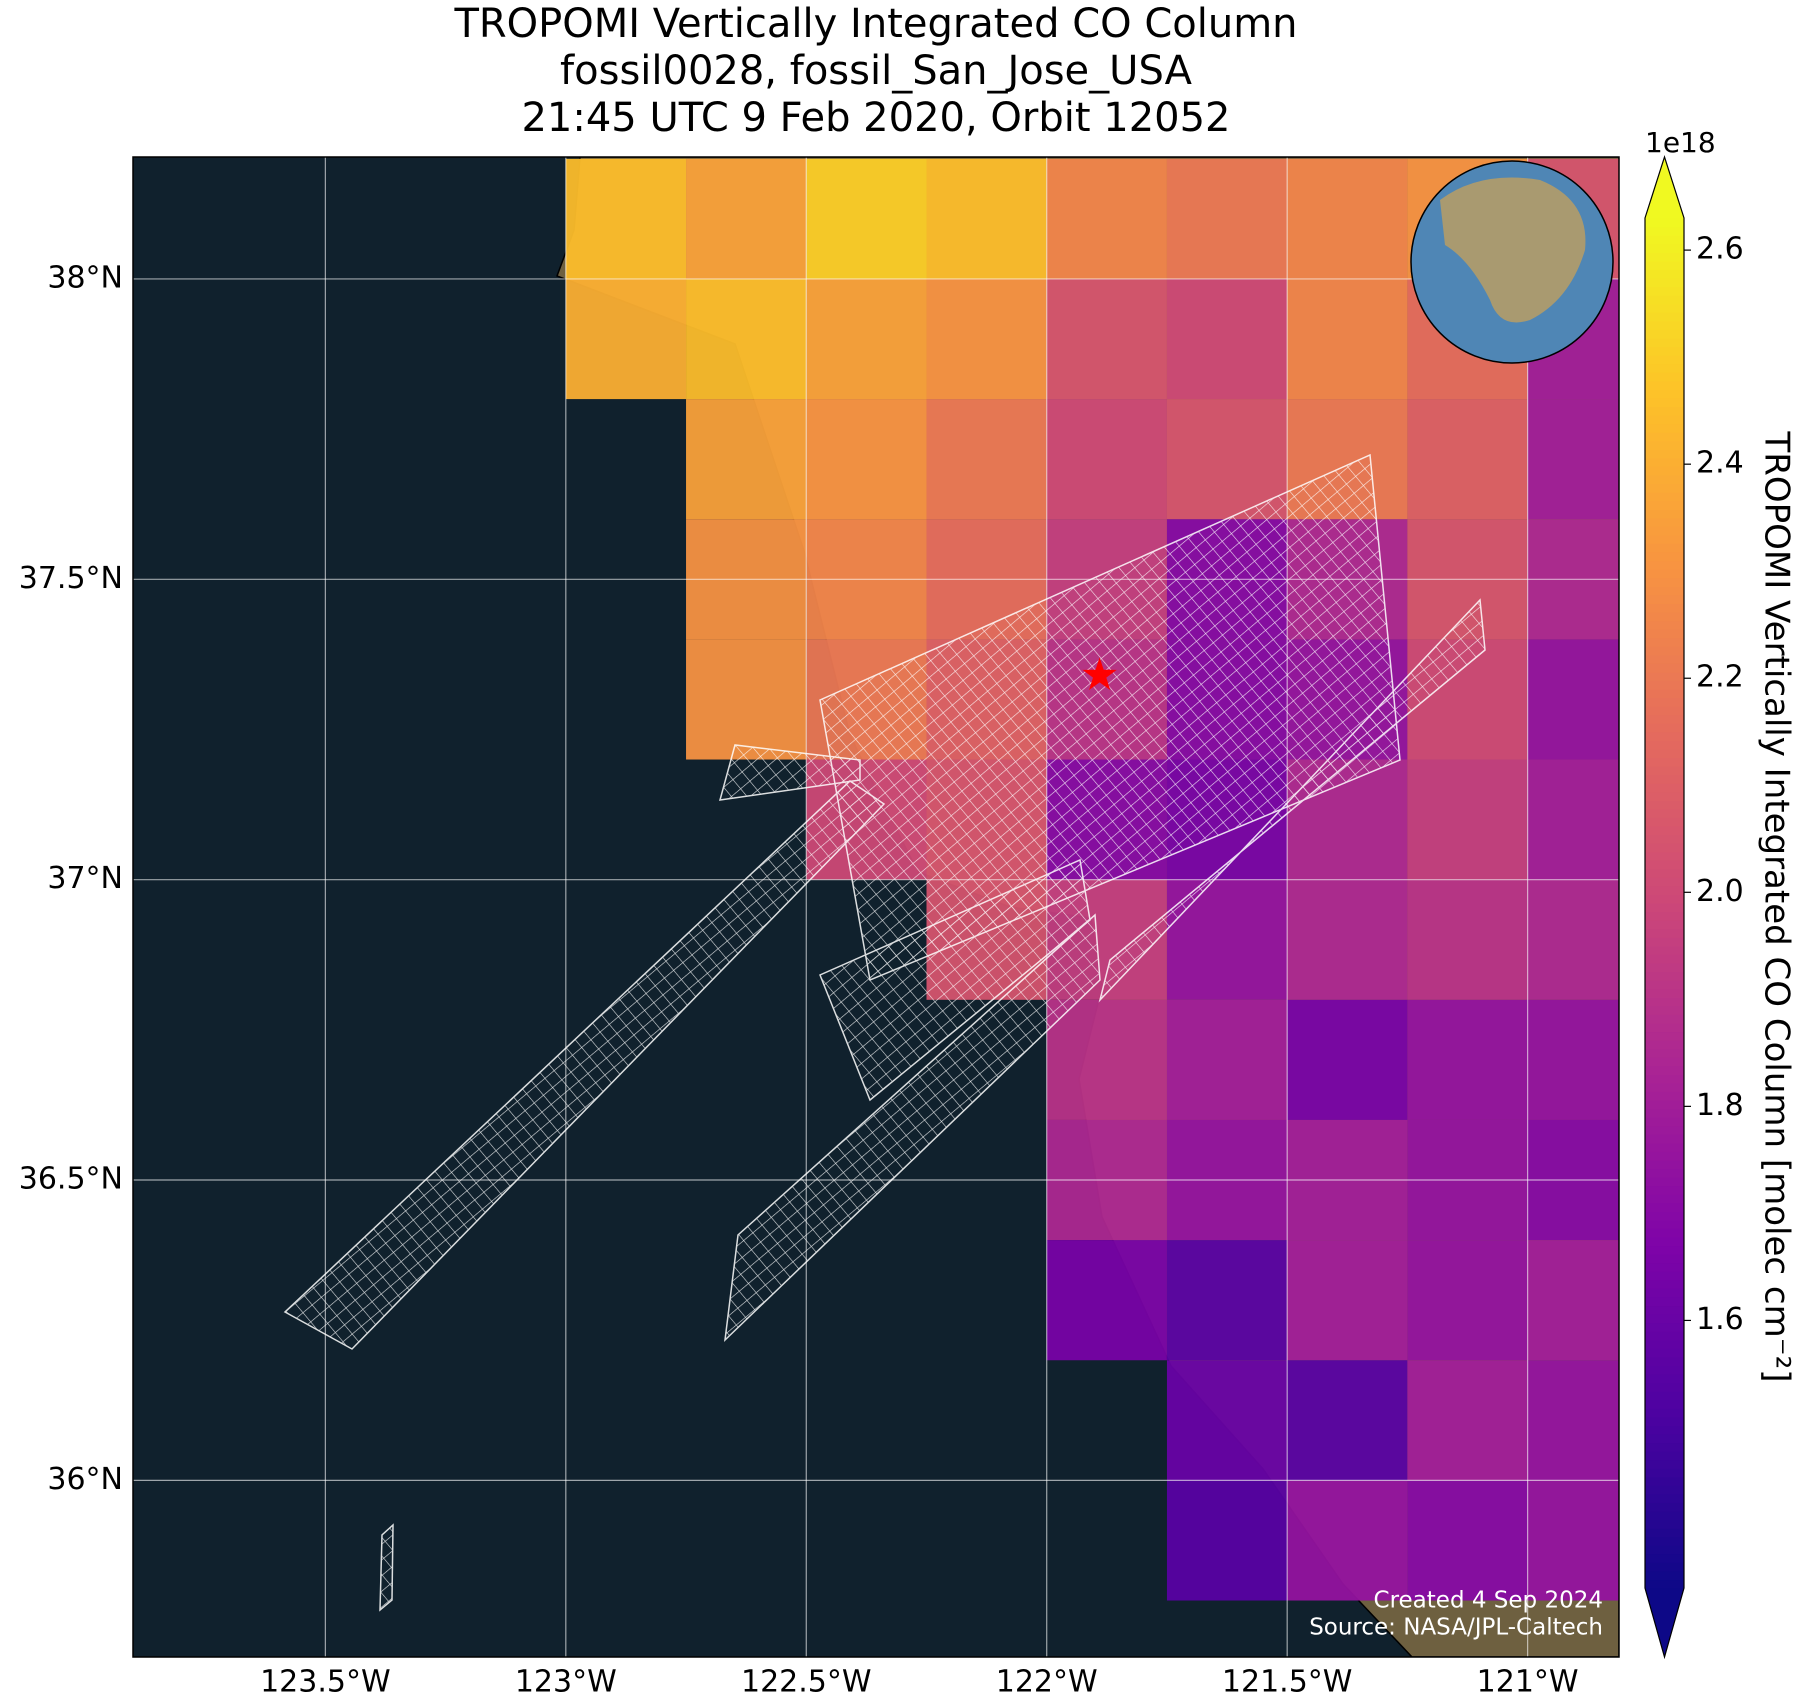  What do you see at coordinates (806, 1682) in the screenshot?
I see `x-tick-label: 122.5°W` at bounding box center [806, 1682].